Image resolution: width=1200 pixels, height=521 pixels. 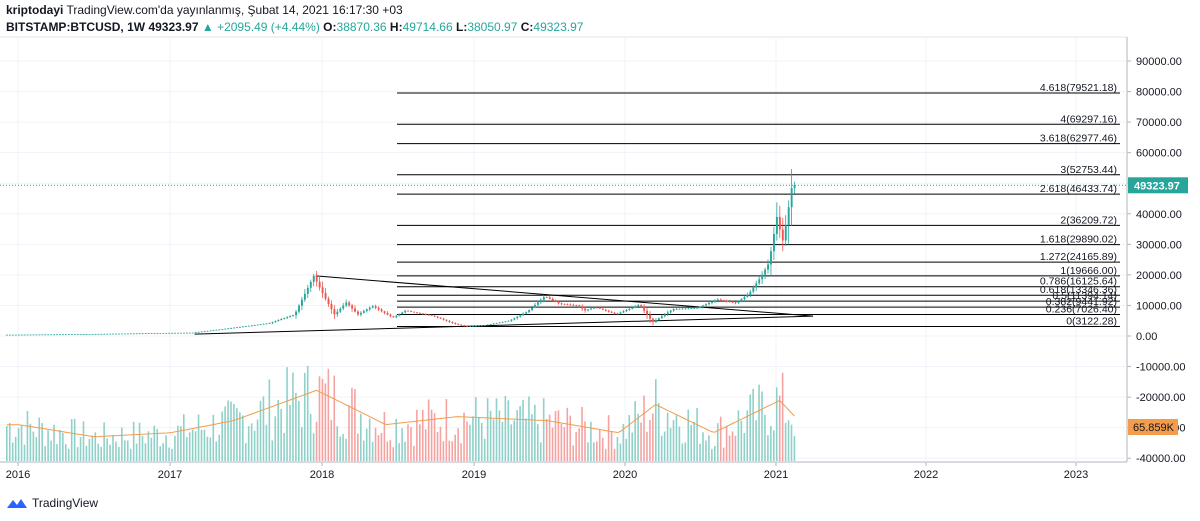 I want to click on fib-level-label: 1.618(29890.02), so click(x=1078, y=240).